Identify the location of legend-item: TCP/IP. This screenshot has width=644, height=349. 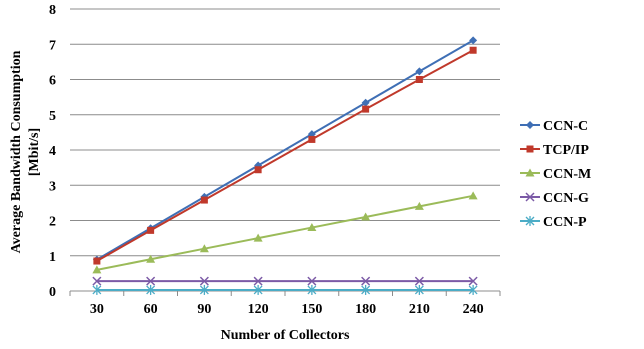
(554, 150).